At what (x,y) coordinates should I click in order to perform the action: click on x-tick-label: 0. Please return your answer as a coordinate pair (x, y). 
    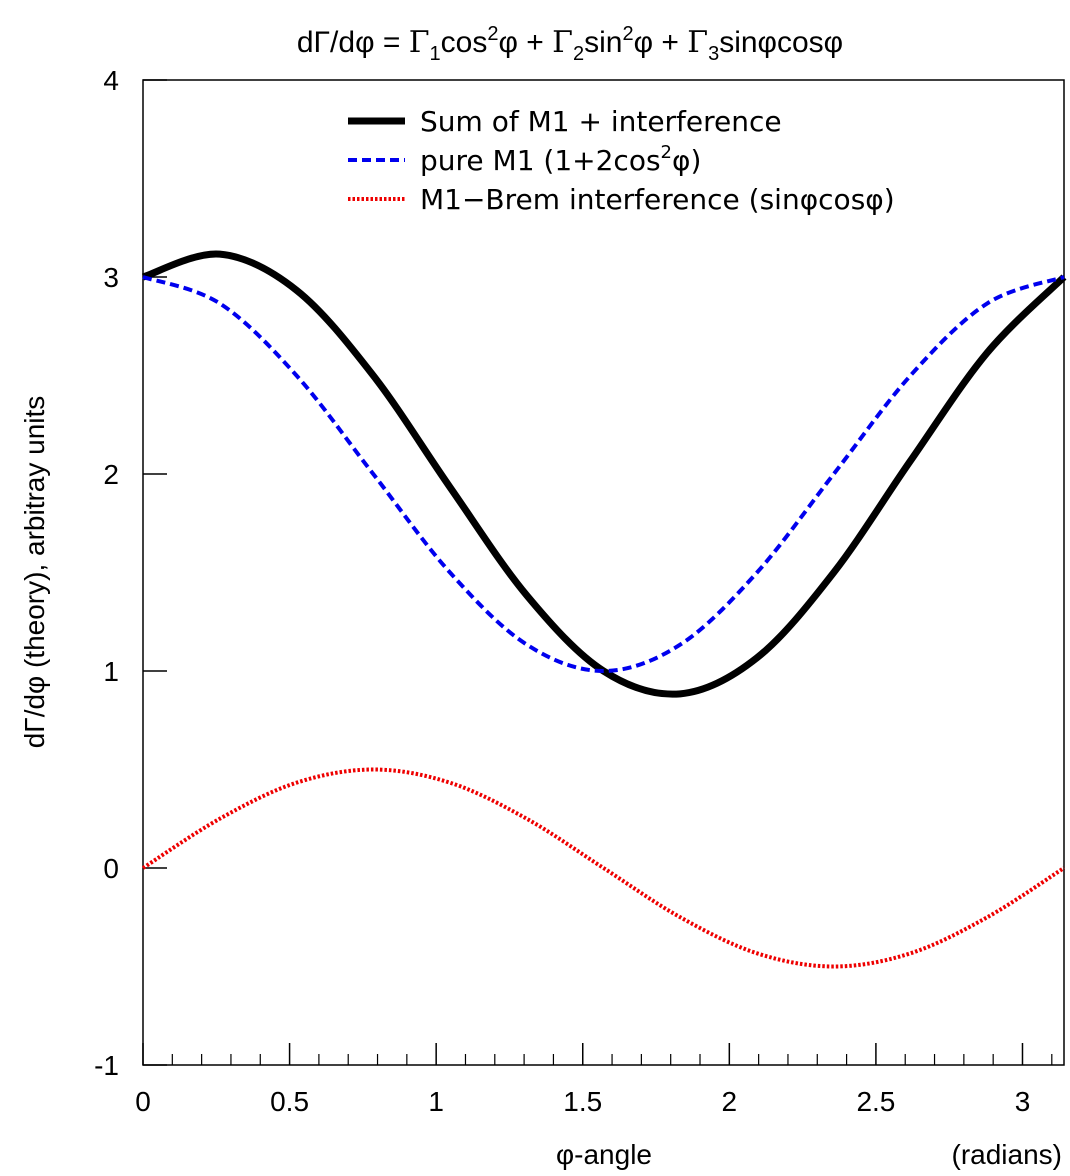
    Looking at the image, I should click on (143, 1101).